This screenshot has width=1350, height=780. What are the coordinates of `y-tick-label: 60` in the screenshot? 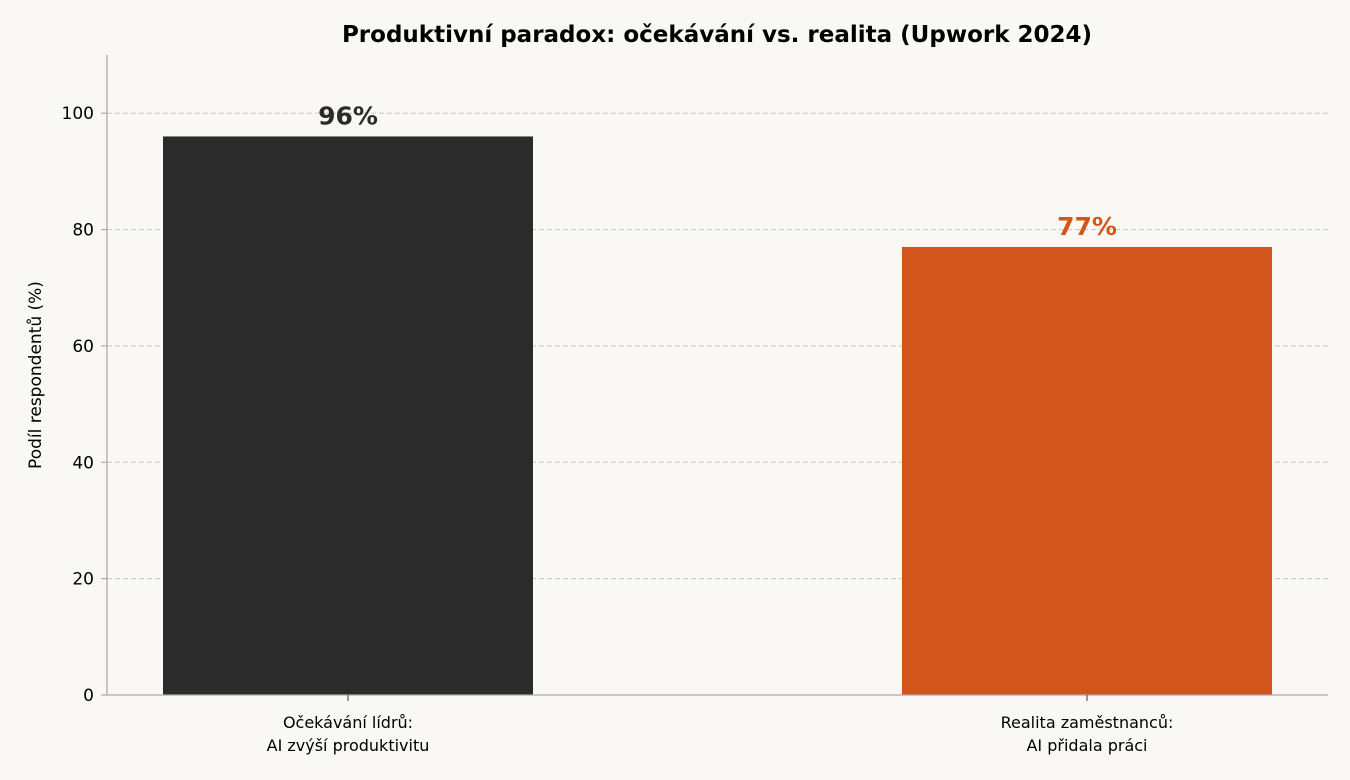 It's located at (83, 347).